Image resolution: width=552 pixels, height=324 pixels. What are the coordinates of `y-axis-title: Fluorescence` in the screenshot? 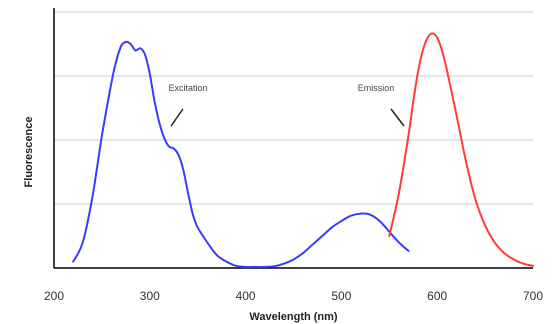 It's located at (29, 152).